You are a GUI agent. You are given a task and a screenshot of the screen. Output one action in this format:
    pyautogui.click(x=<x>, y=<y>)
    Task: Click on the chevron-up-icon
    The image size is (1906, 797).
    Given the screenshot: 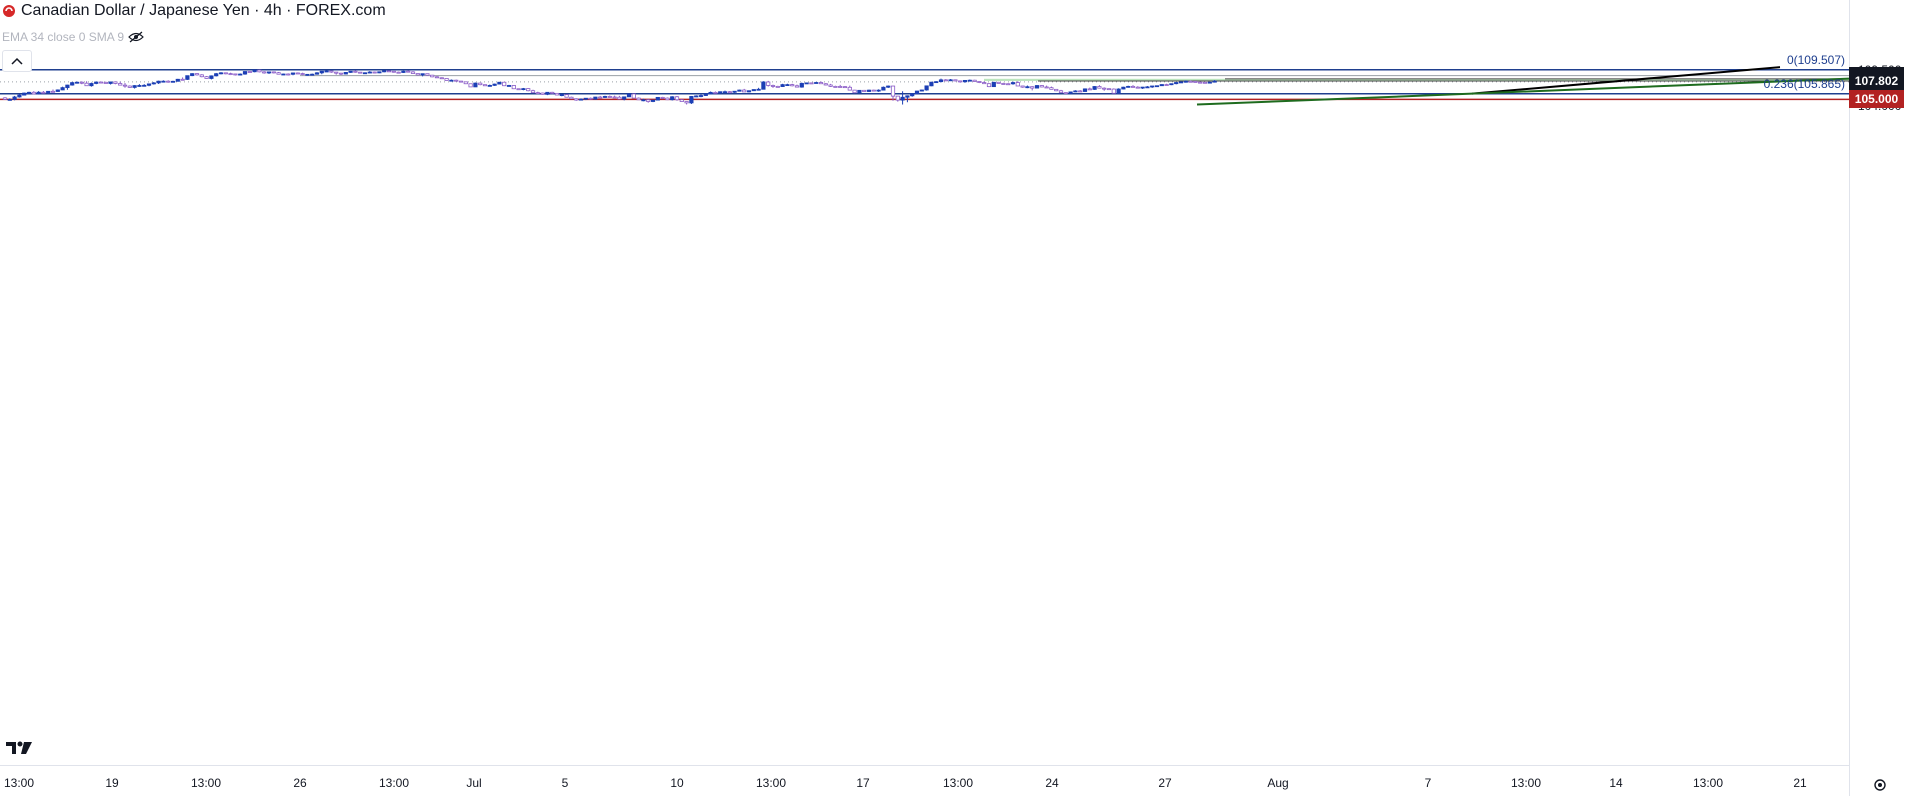 What is the action you would take?
    pyautogui.click(x=17, y=61)
    